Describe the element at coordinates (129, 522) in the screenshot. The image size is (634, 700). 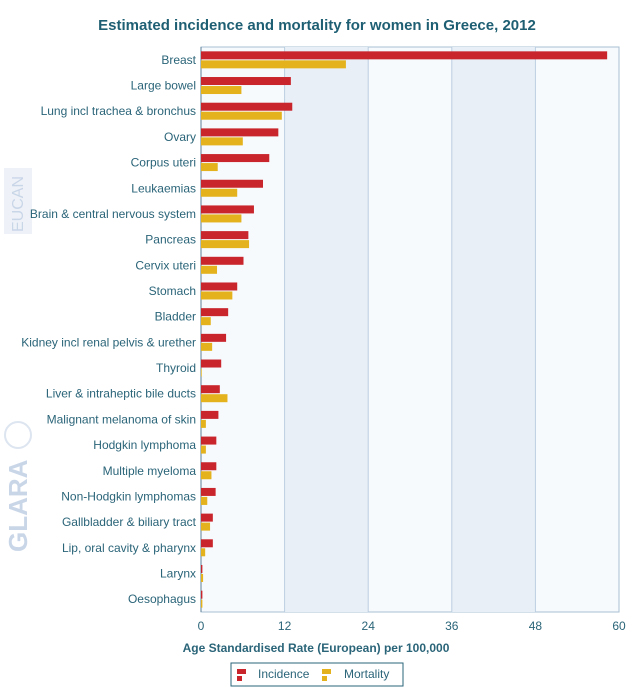
I see `category-label: Gallbladder & biliary tract` at that location.